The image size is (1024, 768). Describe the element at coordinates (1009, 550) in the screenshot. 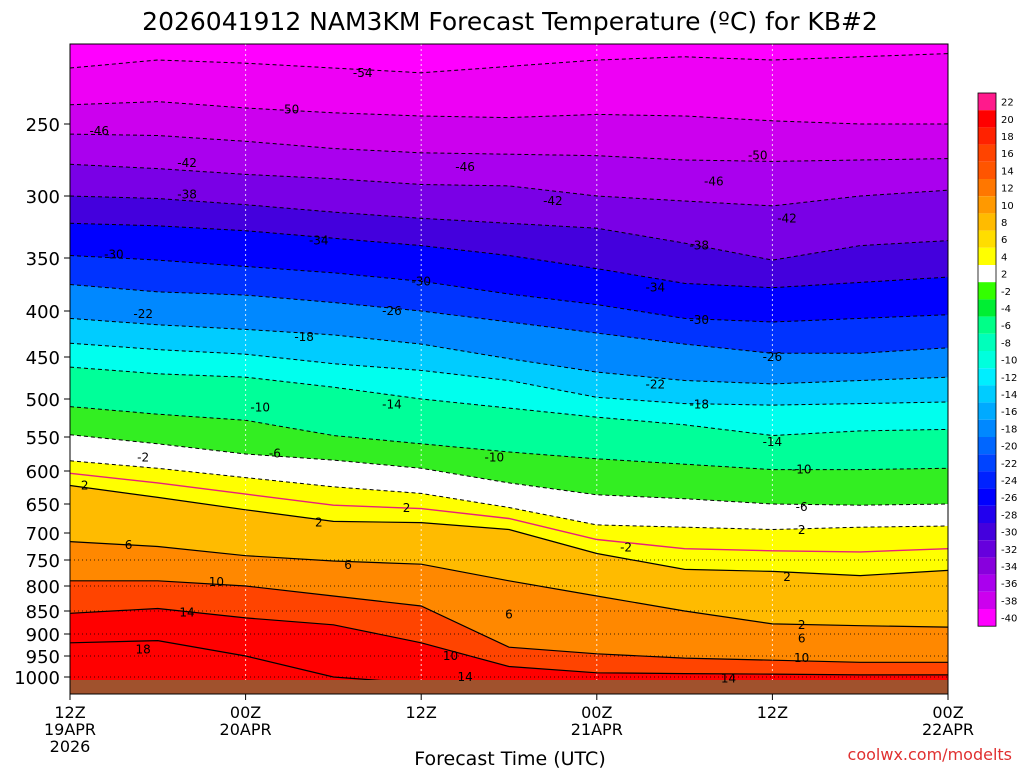

I see `colorbar-label: -32` at that location.